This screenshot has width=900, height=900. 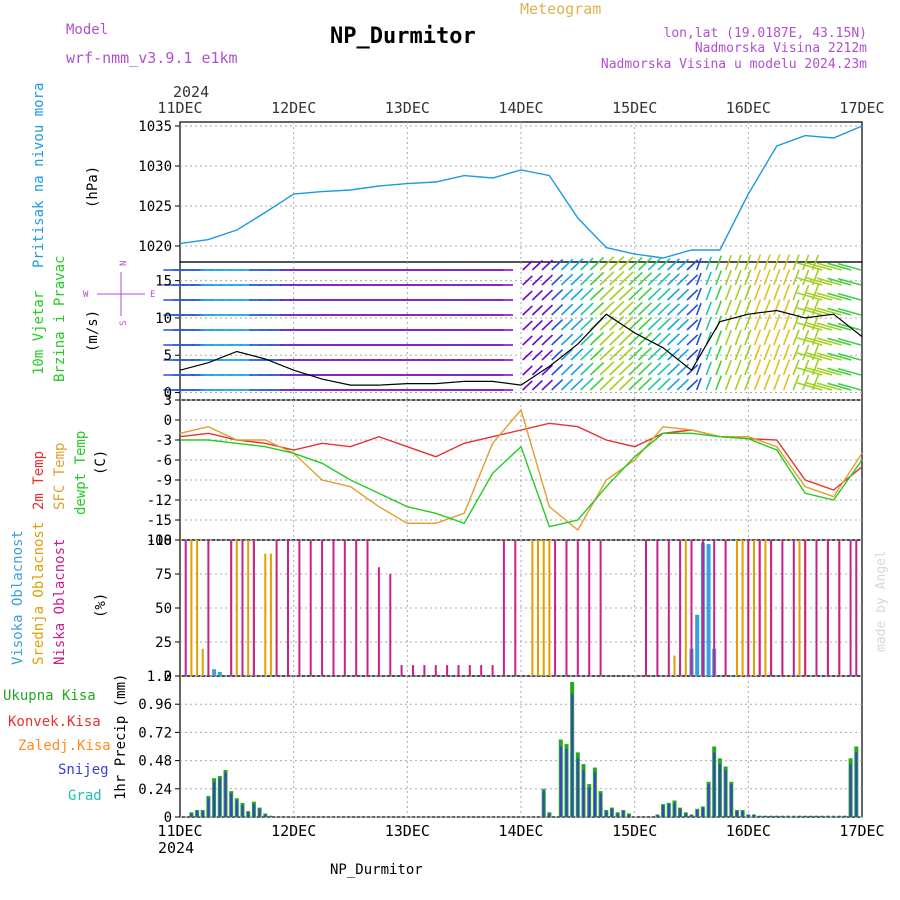 I want to click on x-tick-label-bottom: 14DEC, so click(x=520, y=831).